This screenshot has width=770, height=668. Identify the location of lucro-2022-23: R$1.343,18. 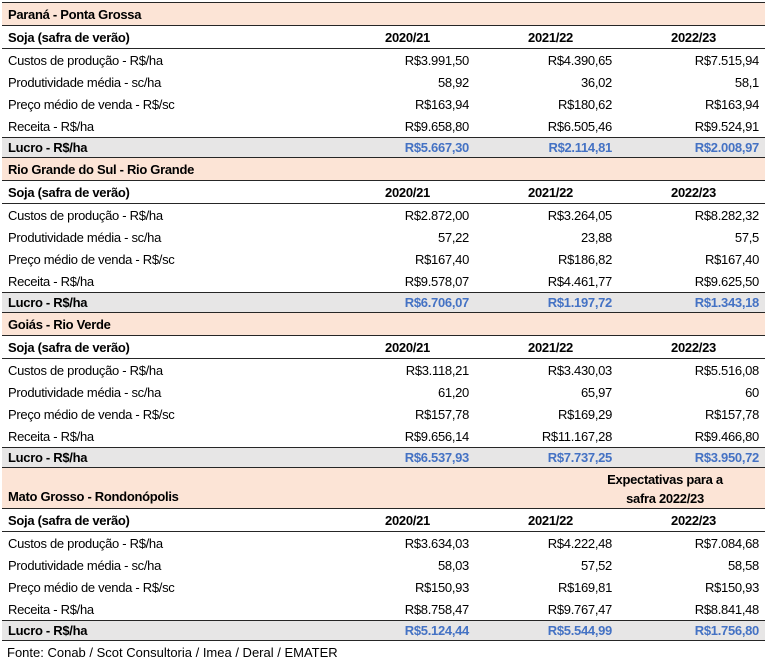
(727, 302).